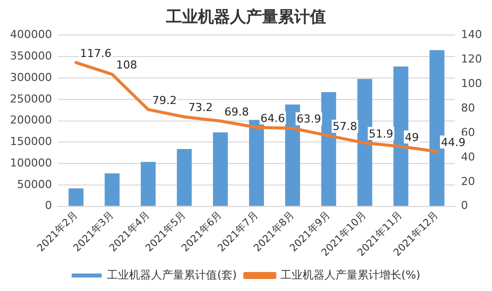 The width and height of the screenshot is (492, 291). What do you see at coordinates (464, 205) in the screenshot?
I see `y2-tick-label: 0` at bounding box center [464, 205].